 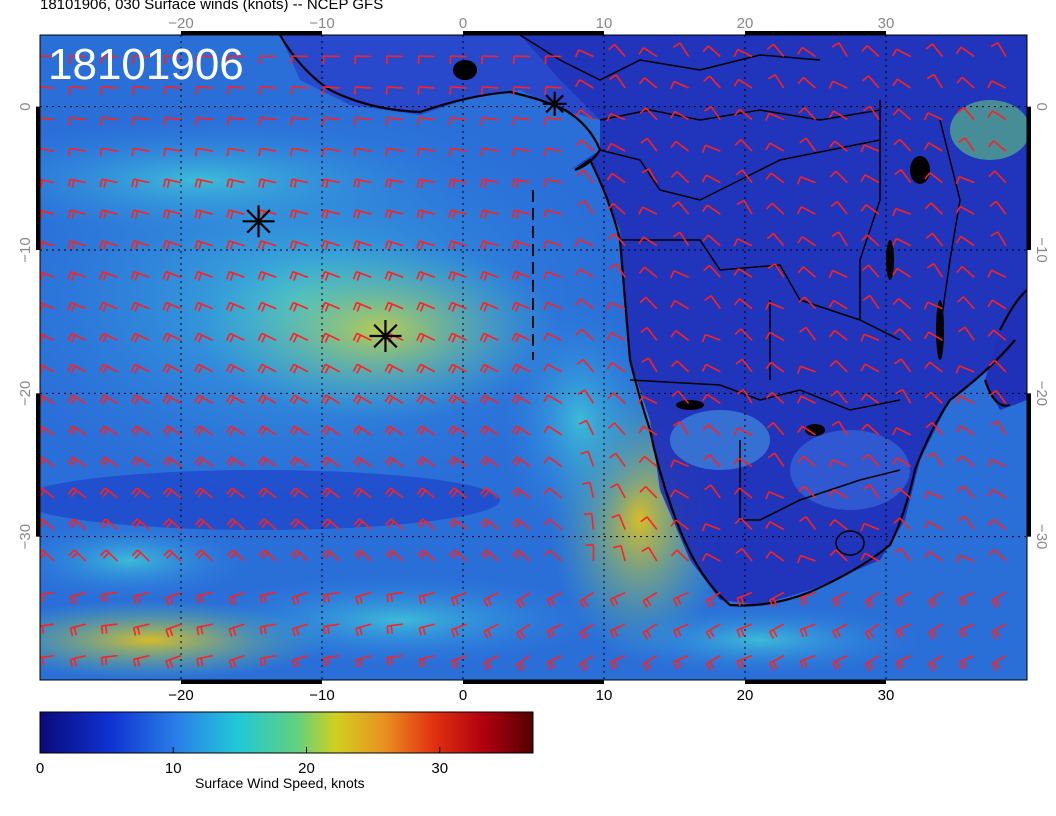 I want to click on colorbar-label: Surface Wind Speed, knots, so click(x=280, y=783).